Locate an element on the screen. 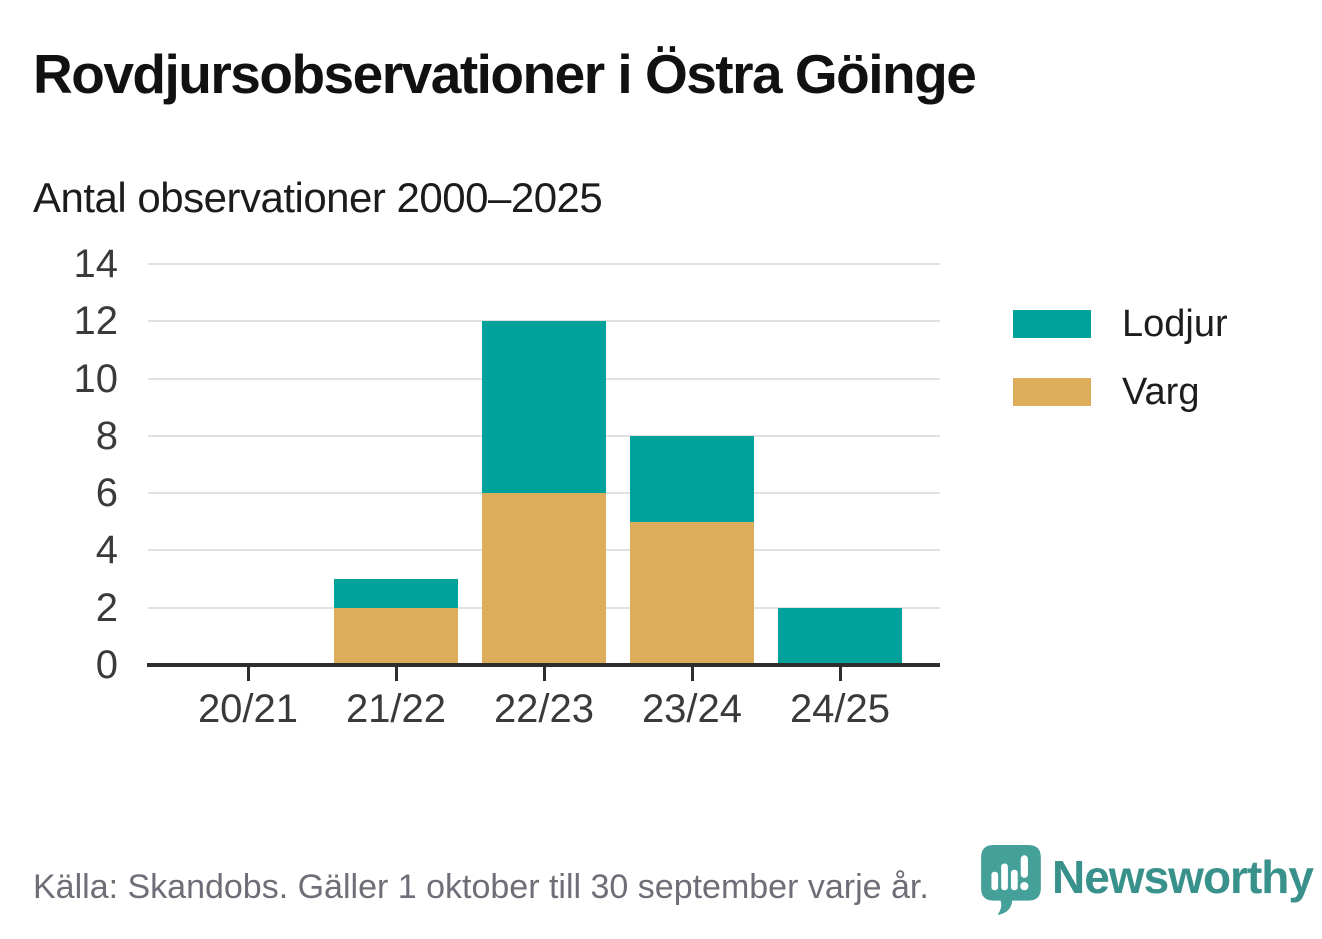 This screenshot has height=939, width=1322. chart-subtitle: Antal observationer 2000–2025 is located at coordinates (318, 197).